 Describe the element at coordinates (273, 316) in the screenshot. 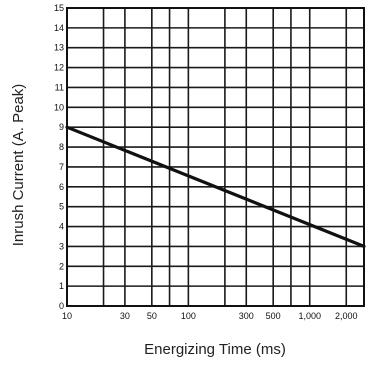

I see `x-tick-label-500: 500` at that location.